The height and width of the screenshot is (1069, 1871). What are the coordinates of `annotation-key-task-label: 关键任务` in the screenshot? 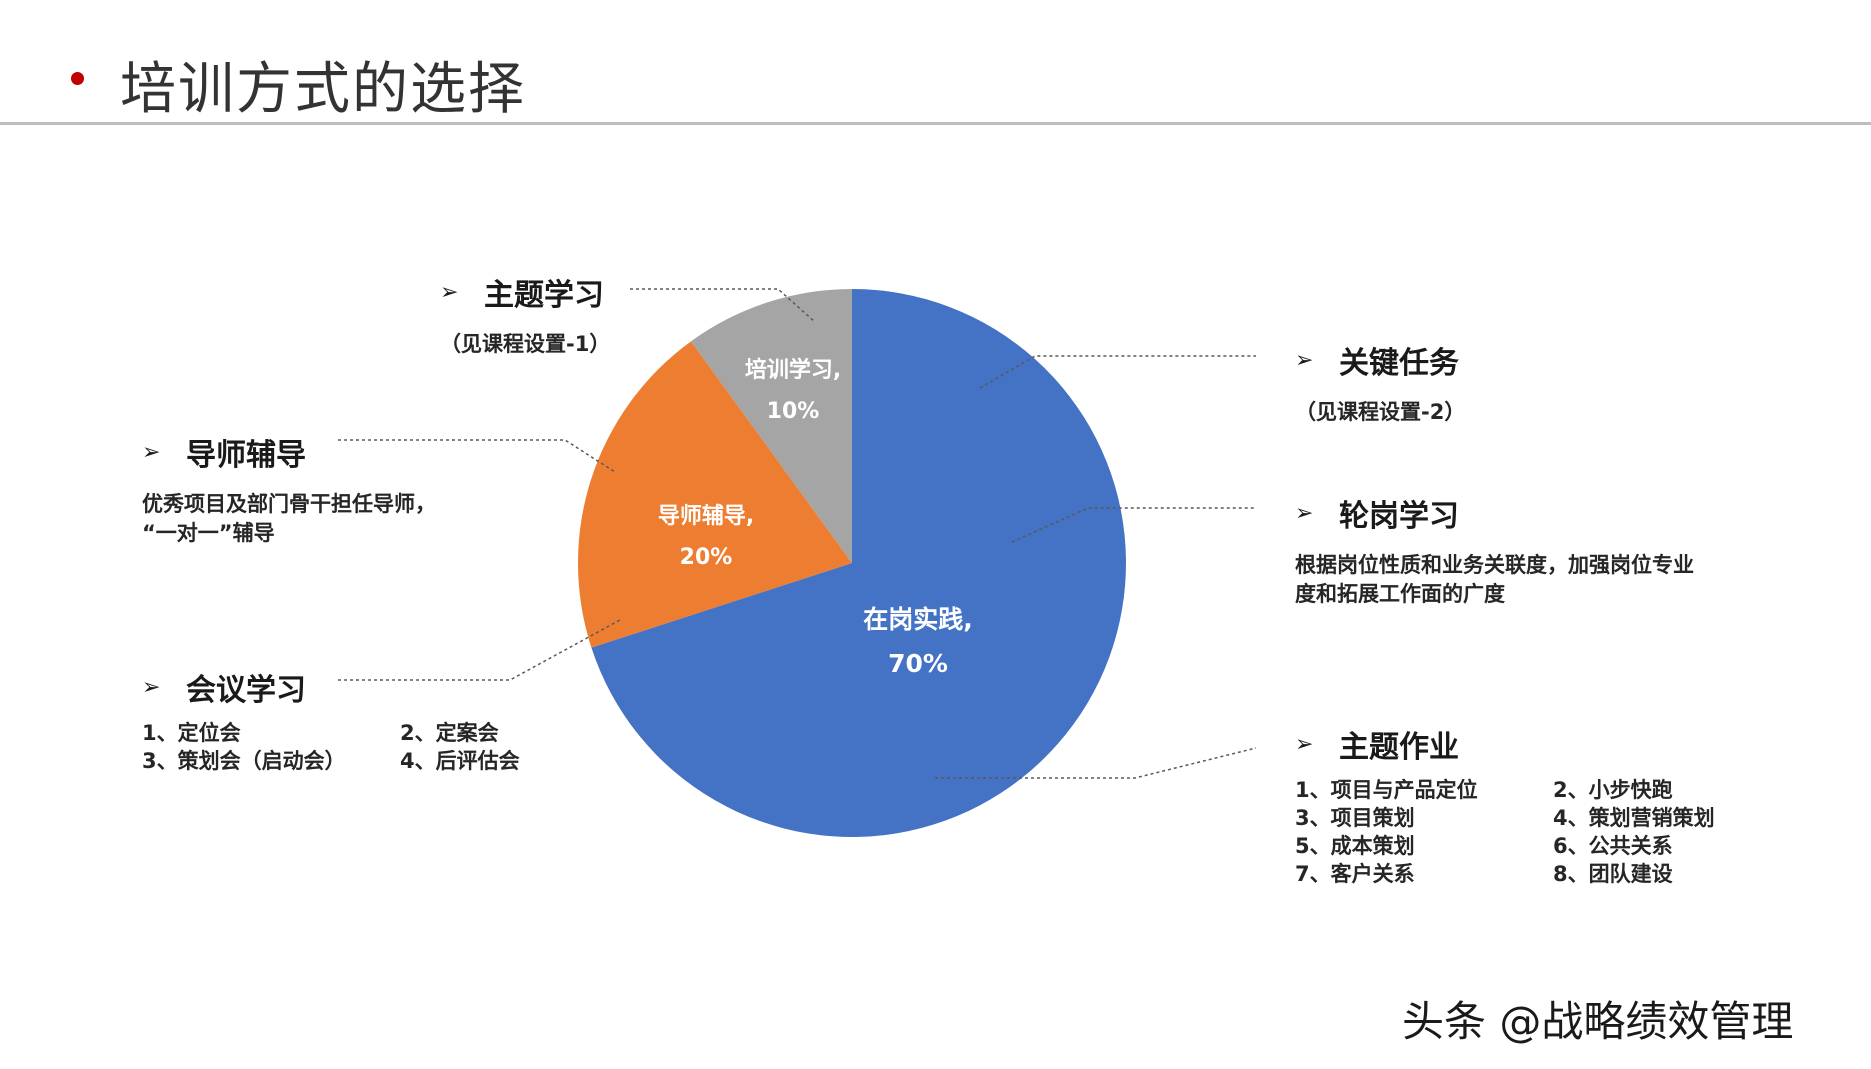 It's located at (1399, 363).